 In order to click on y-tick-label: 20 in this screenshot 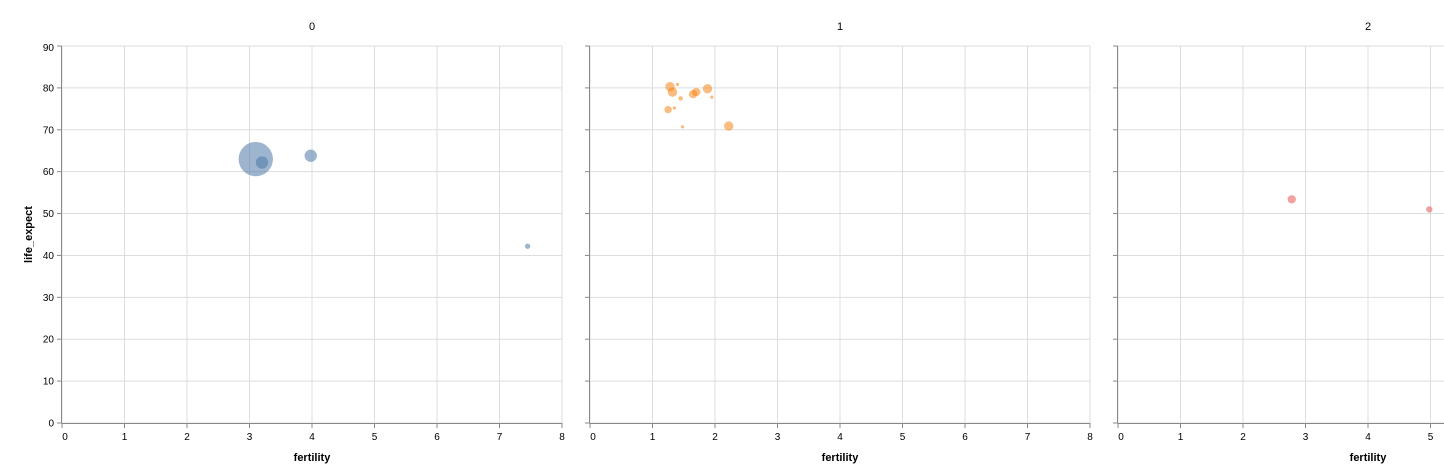, I will do `click(49, 340)`.